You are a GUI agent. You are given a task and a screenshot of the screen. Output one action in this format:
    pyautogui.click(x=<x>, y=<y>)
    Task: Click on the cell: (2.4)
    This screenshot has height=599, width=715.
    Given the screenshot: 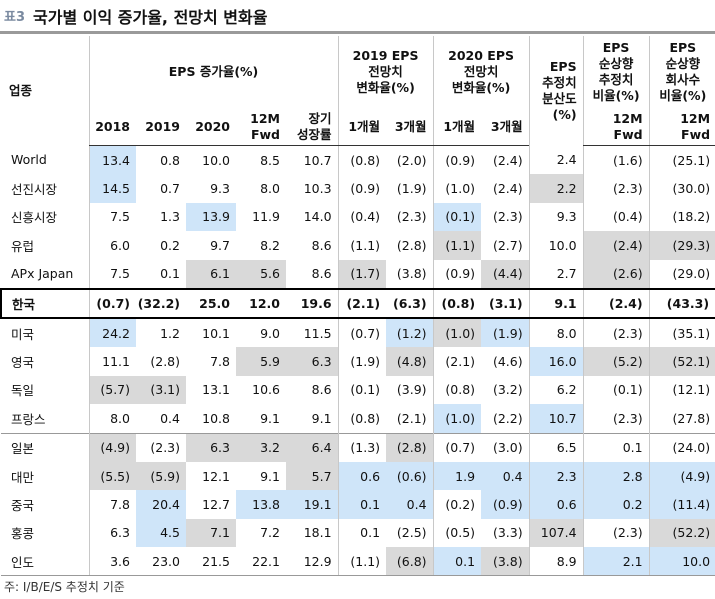 What is the action you would take?
    pyautogui.click(x=616, y=303)
    